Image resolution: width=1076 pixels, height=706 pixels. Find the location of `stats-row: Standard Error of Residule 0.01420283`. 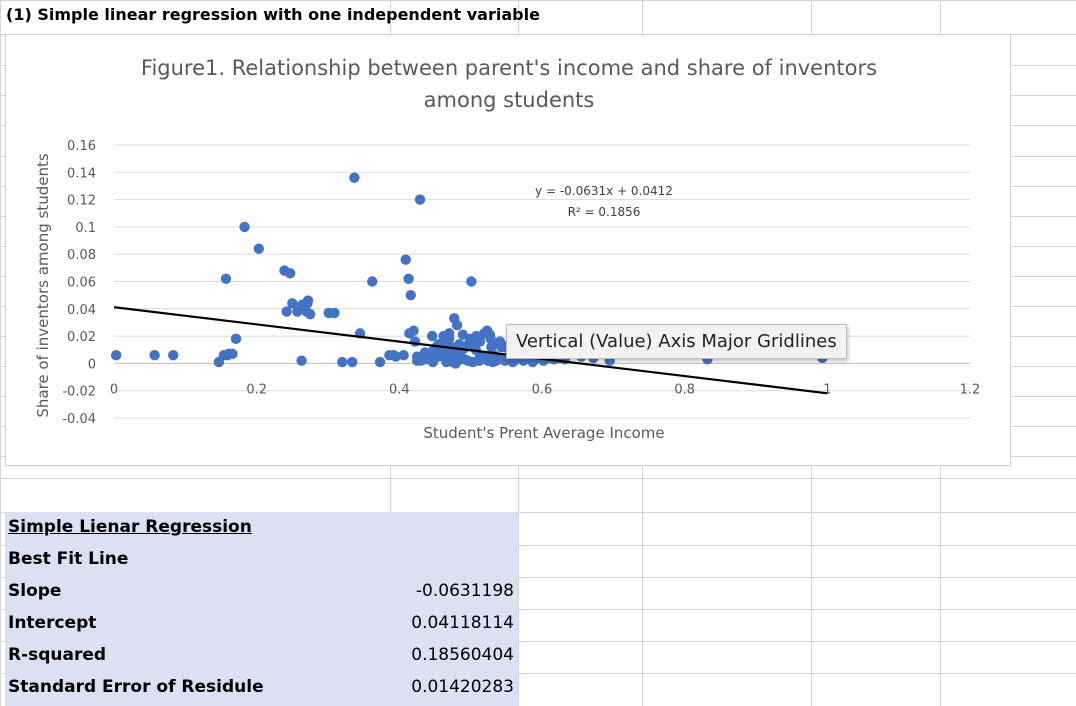

stats-row: Standard Error of Residule 0.01420283 is located at coordinates (261, 688).